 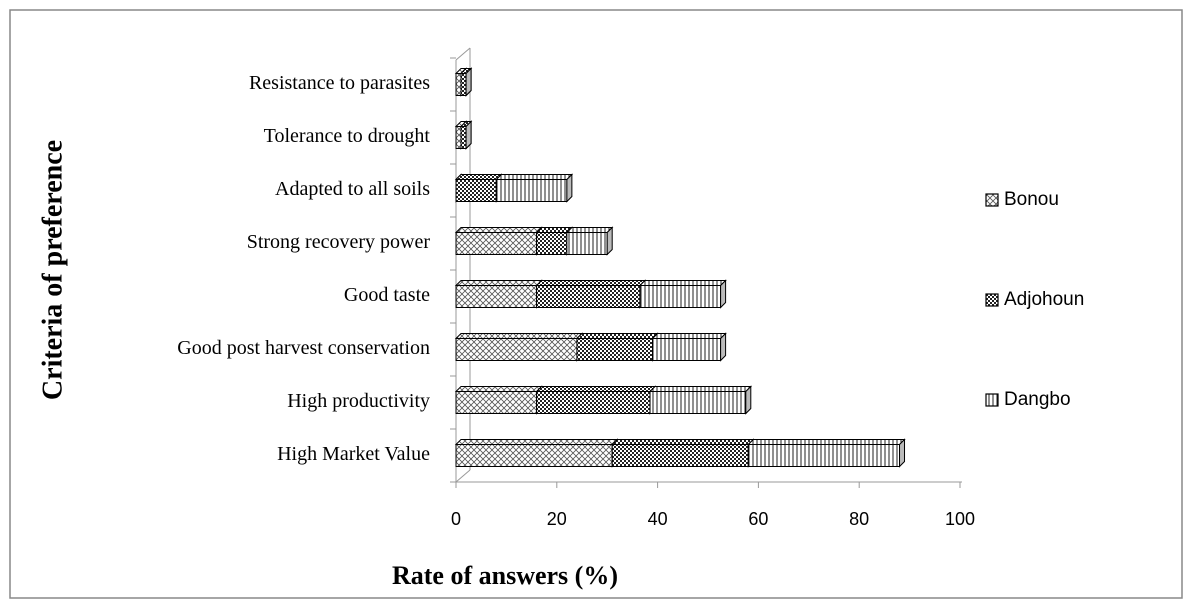 What do you see at coordinates (358, 401) in the screenshot?
I see `y-tick-label: High productivity` at bounding box center [358, 401].